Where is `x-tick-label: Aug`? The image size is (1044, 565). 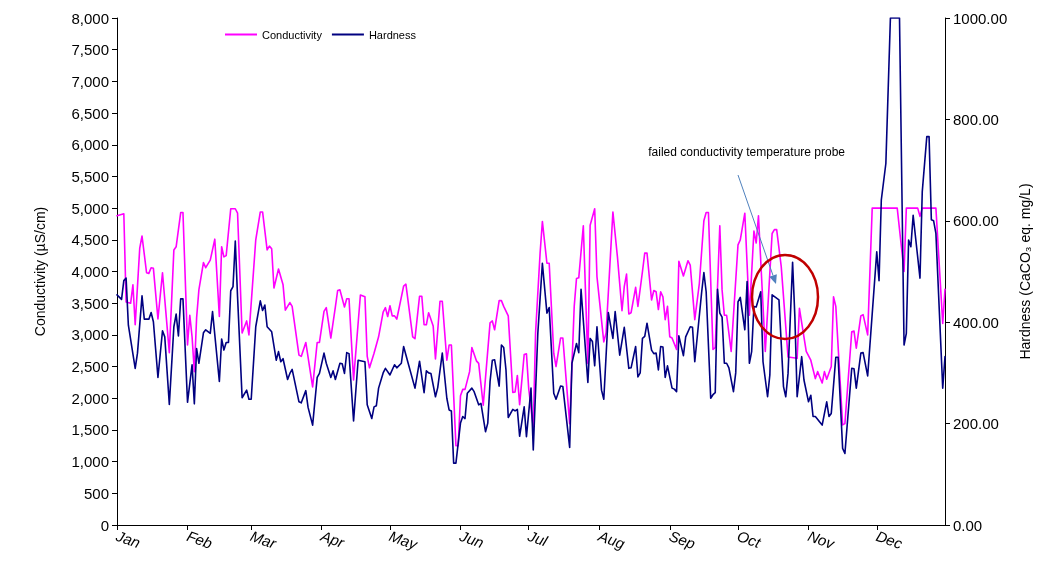
x-tick-label: Aug is located at coordinates (611, 539).